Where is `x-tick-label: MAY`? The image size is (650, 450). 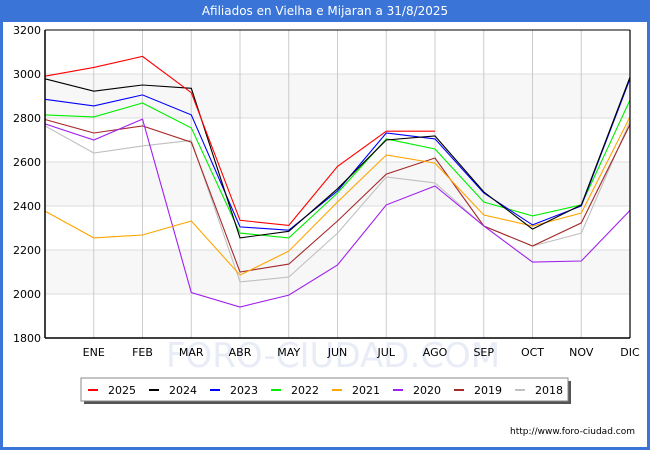 x-tick-label: MAY is located at coordinates (288, 352).